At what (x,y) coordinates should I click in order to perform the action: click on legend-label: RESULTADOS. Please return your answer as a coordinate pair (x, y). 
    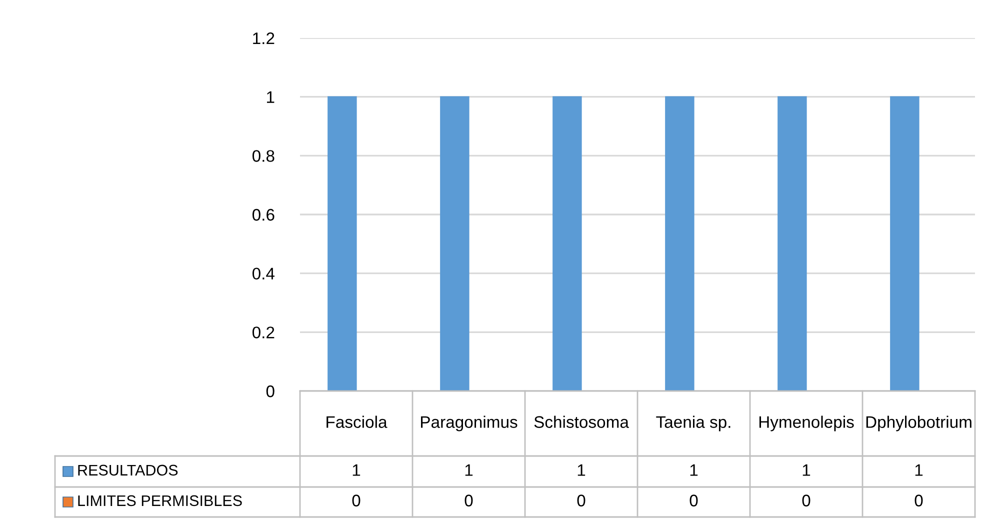
    Looking at the image, I should click on (128, 470).